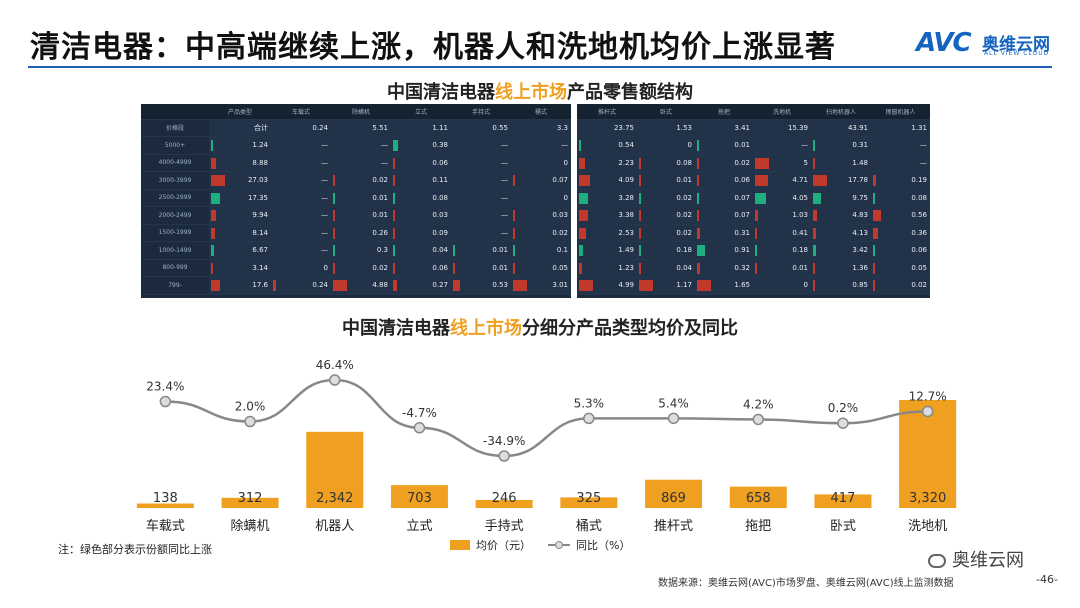 This screenshot has height=608, width=1080. What do you see at coordinates (860, 197) in the screenshot?
I see `cell-value: 9.75` at bounding box center [860, 197].